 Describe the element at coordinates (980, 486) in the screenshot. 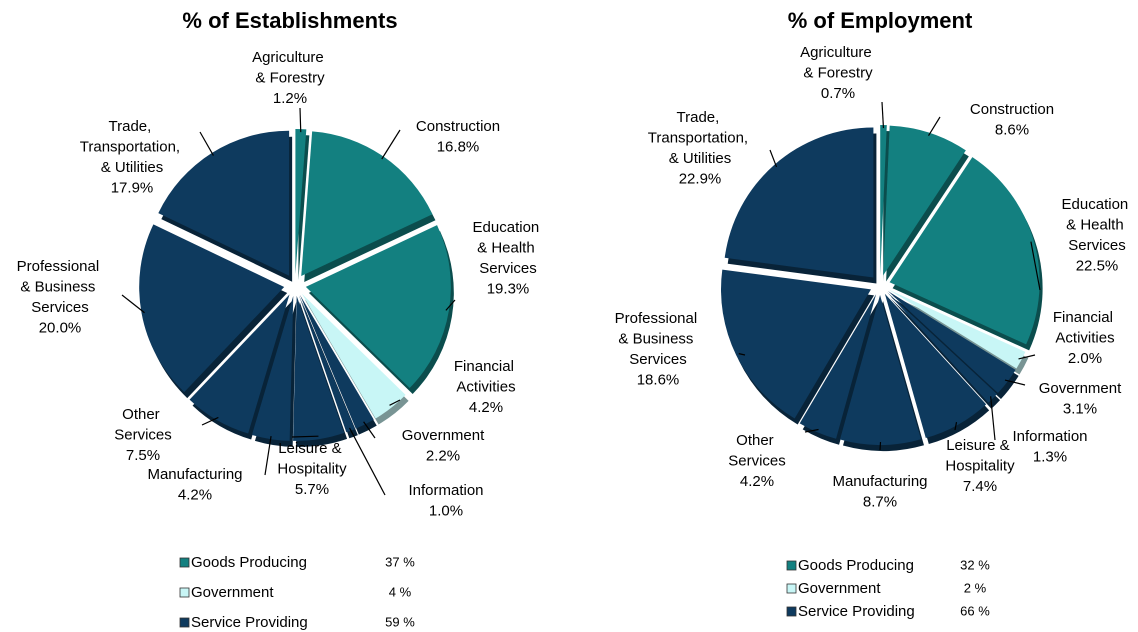

I see `slice-value-label: 7.4%` at that location.